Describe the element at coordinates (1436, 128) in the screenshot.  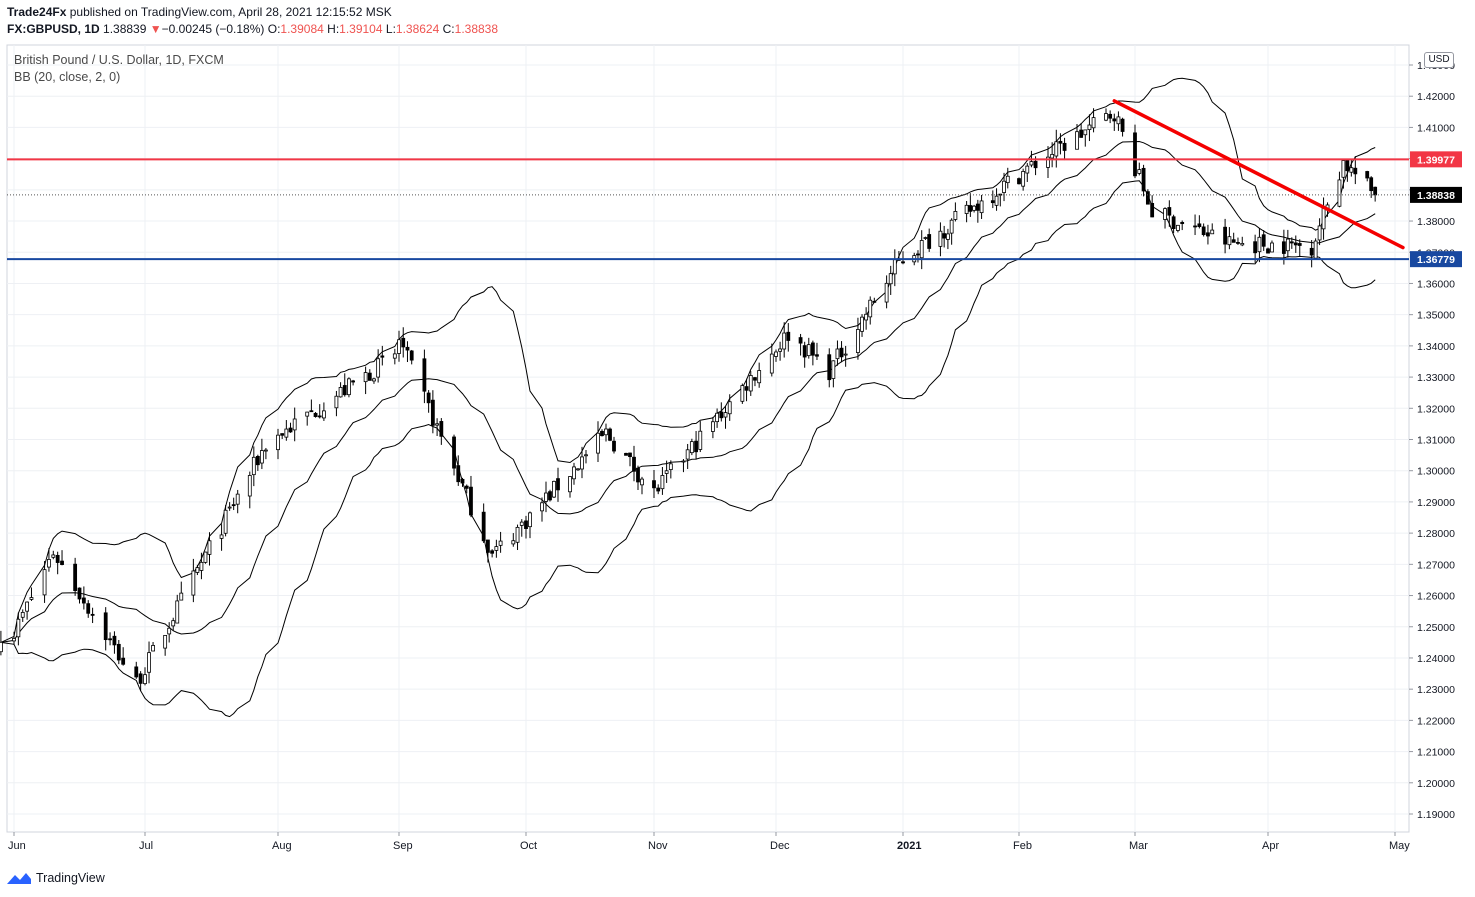
I see `y-tick-label: 1.41000` at that location.